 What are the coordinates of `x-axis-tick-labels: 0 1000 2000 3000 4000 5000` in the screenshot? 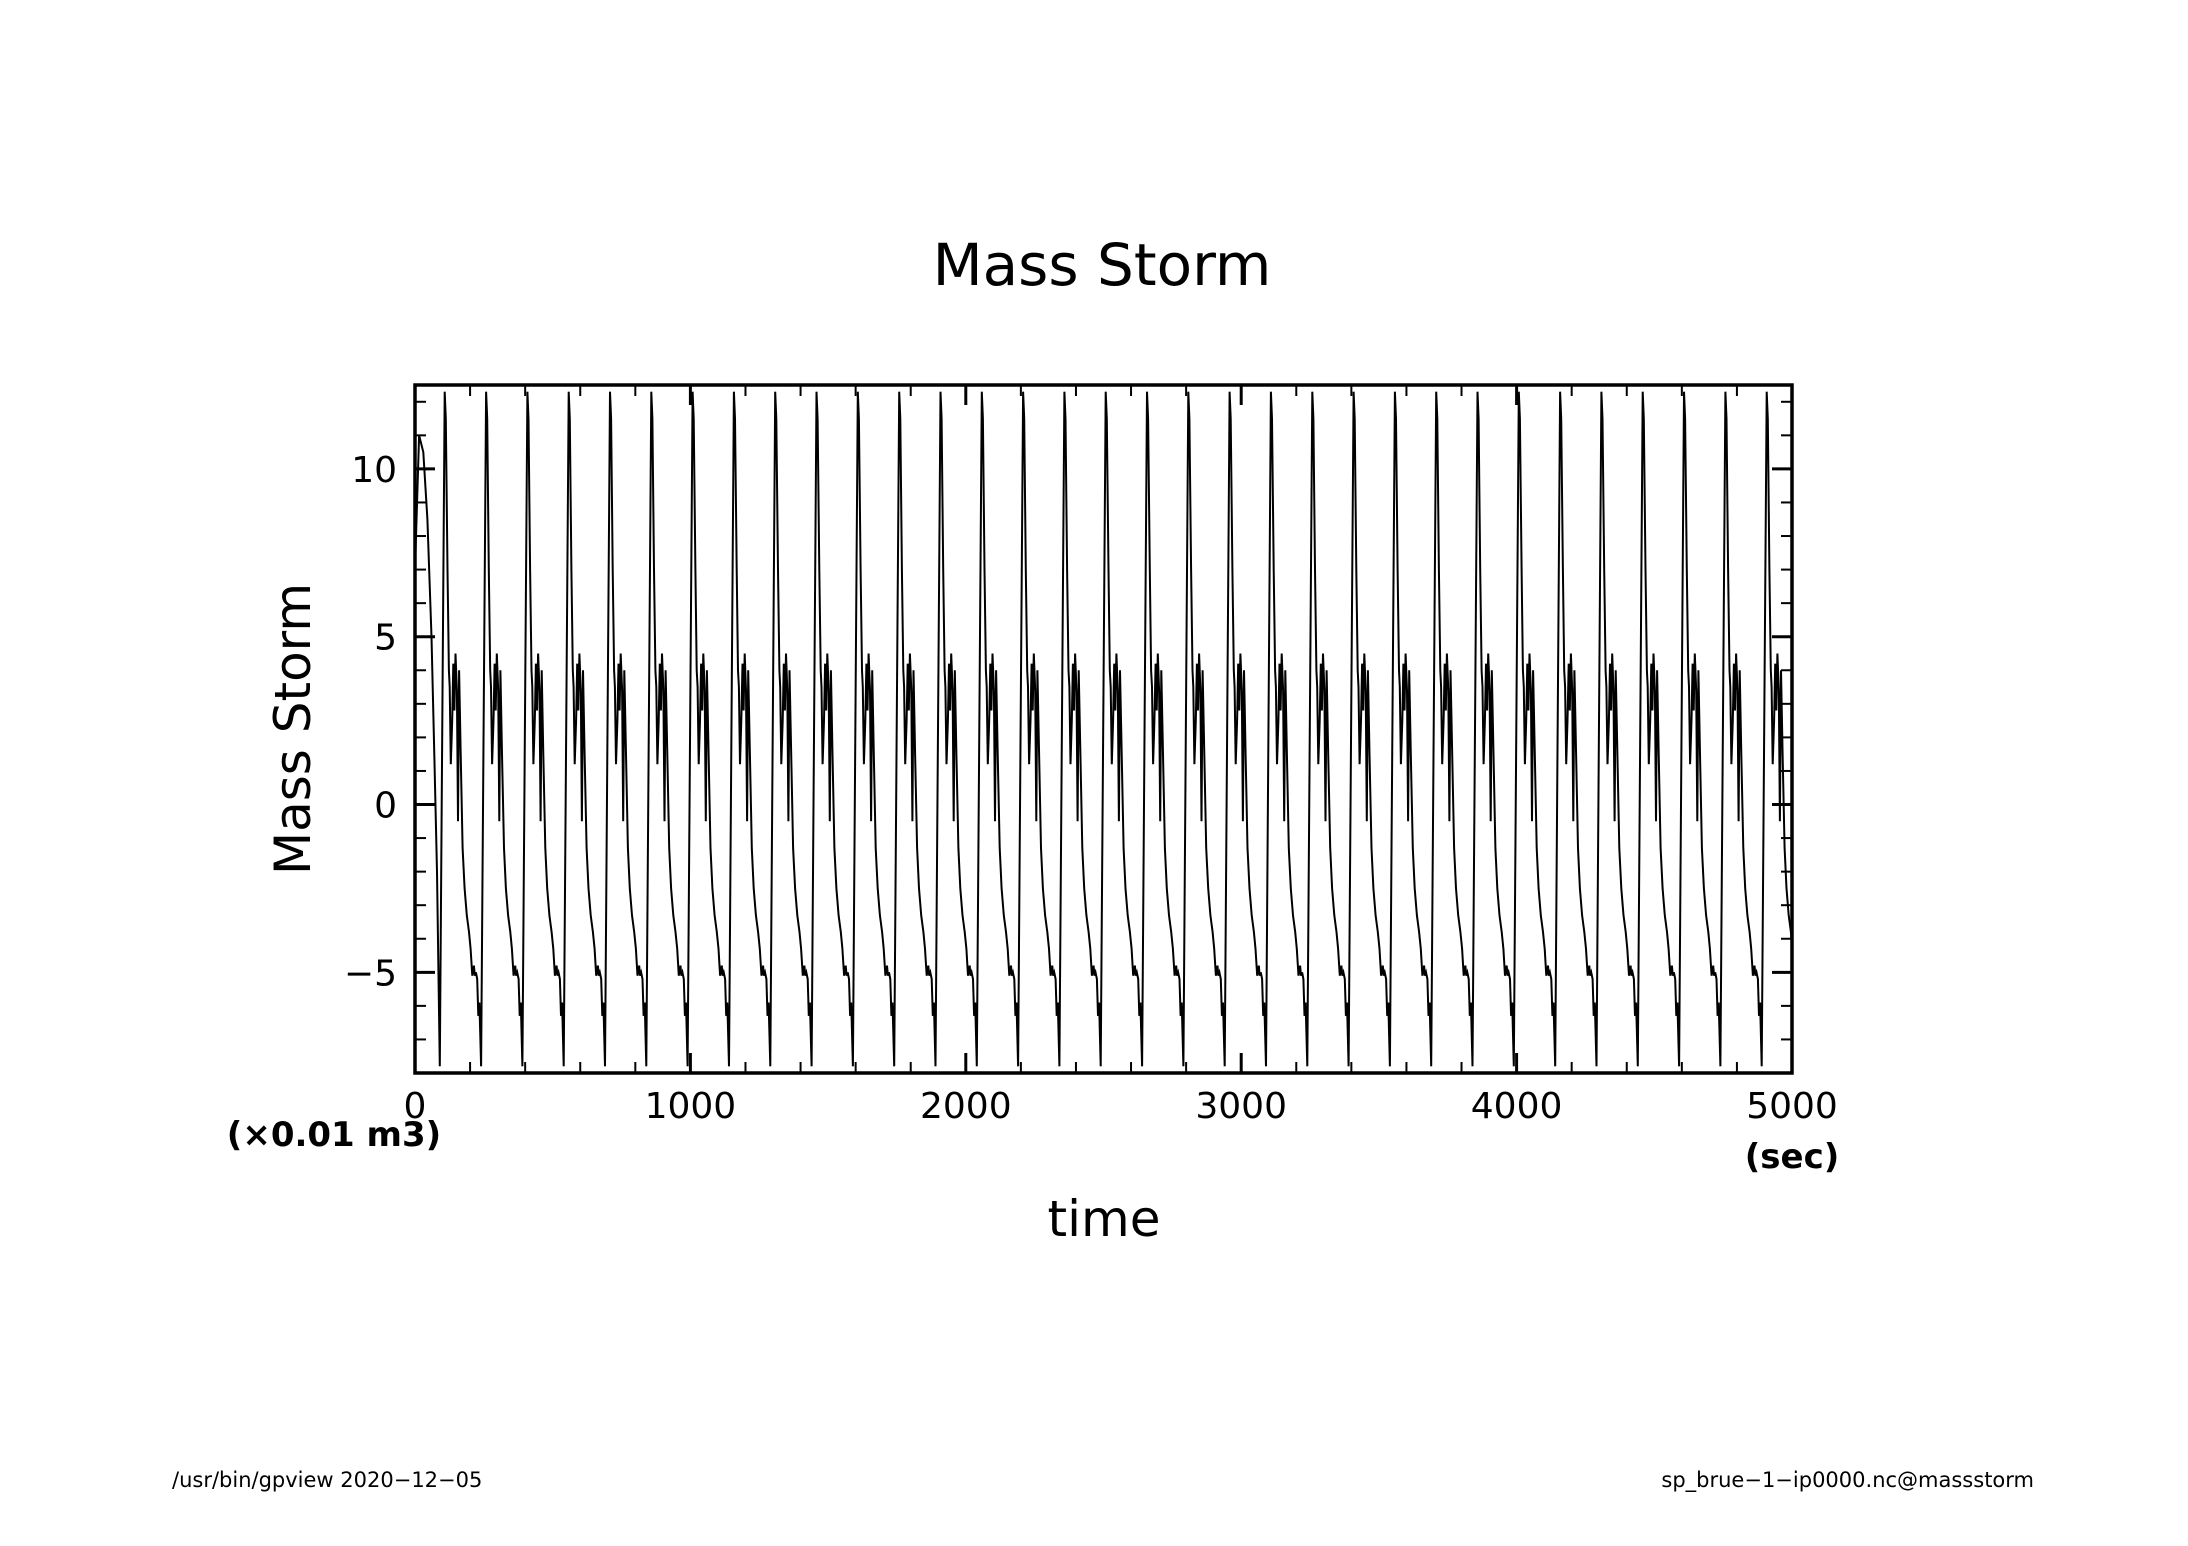 It's located at (1121, 1106).